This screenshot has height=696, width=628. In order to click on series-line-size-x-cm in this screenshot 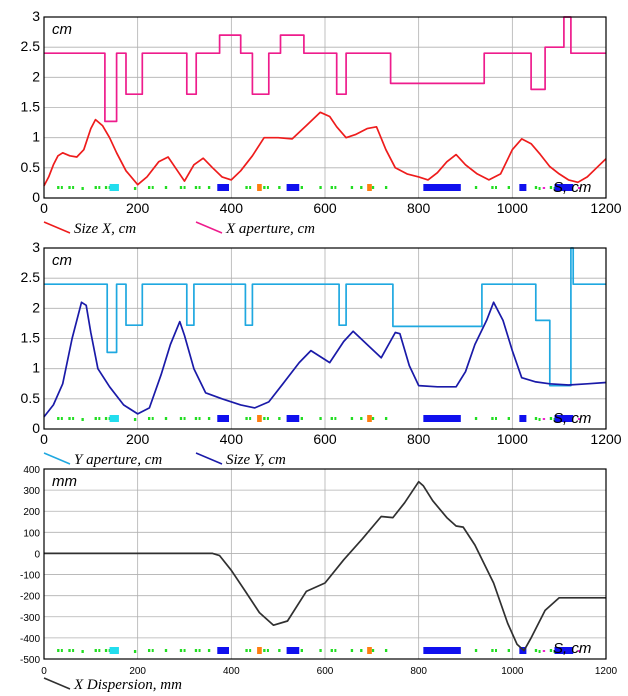, I will do `click(325, 149)`.